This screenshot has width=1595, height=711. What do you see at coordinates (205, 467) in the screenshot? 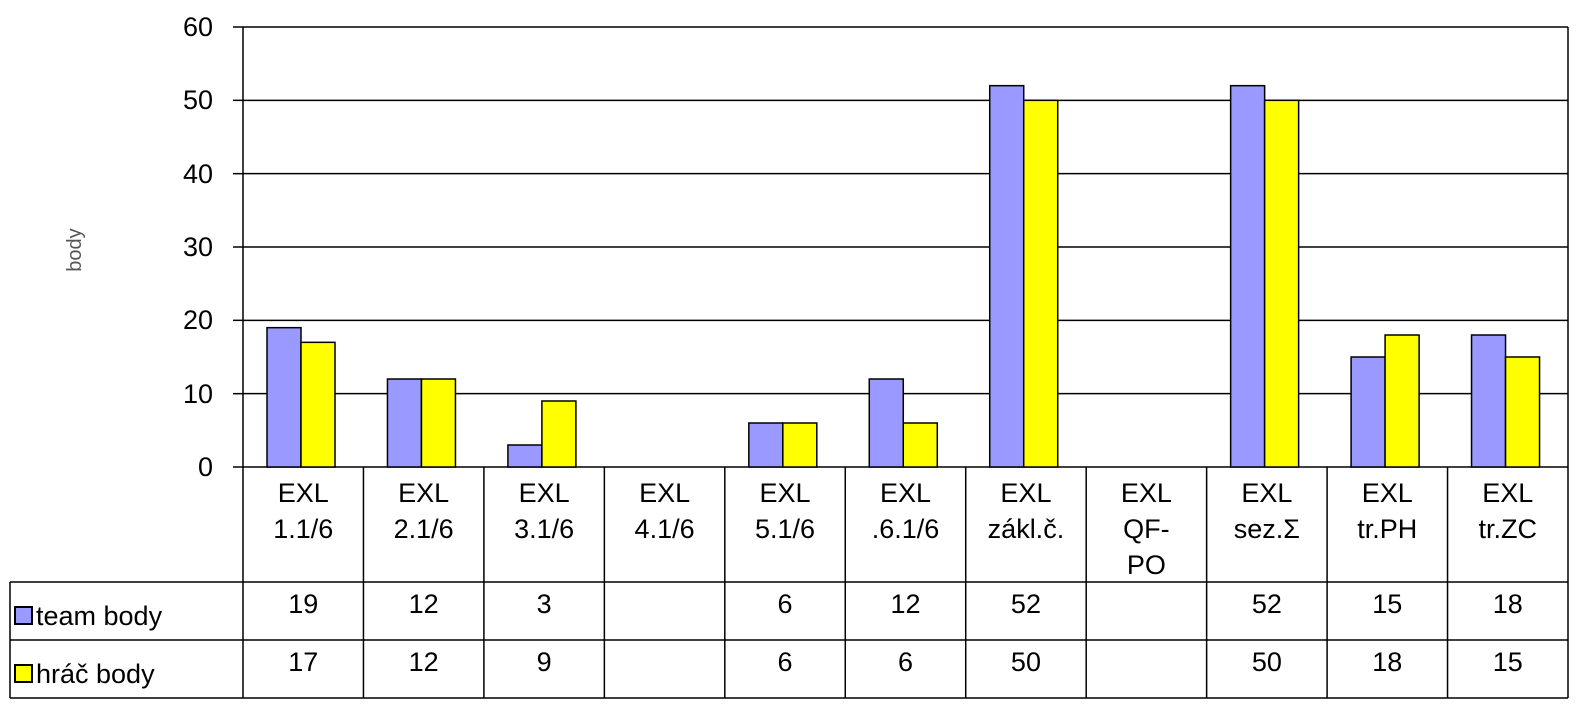
I see `y-tick-label: 0` at bounding box center [205, 467].